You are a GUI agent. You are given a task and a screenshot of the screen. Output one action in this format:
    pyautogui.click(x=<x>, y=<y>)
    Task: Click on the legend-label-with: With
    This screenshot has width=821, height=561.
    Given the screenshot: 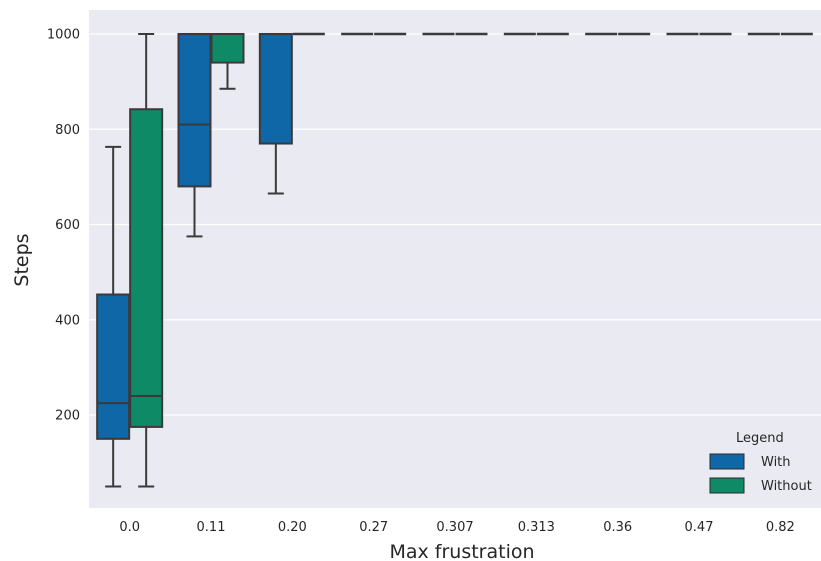 What is the action you would take?
    pyautogui.click(x=776, y=462)
    